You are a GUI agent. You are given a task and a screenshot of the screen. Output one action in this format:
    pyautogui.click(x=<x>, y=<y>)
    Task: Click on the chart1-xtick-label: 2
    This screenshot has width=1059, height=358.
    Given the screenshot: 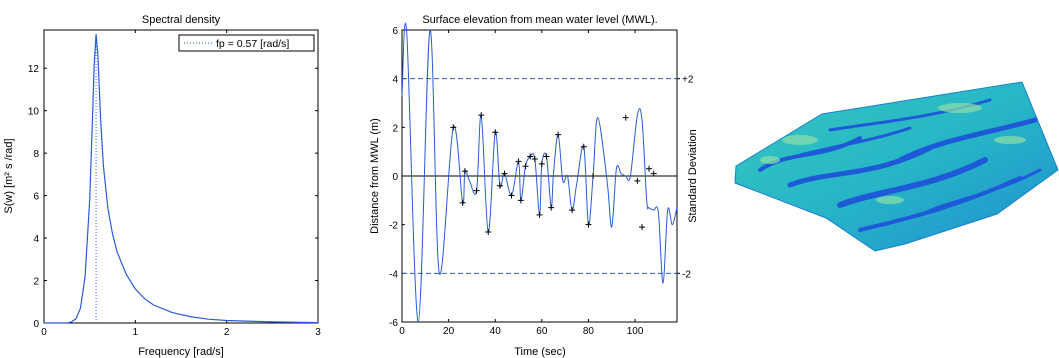 What is the action you would take?
    pyautogui.click(x=227, y=332)
    